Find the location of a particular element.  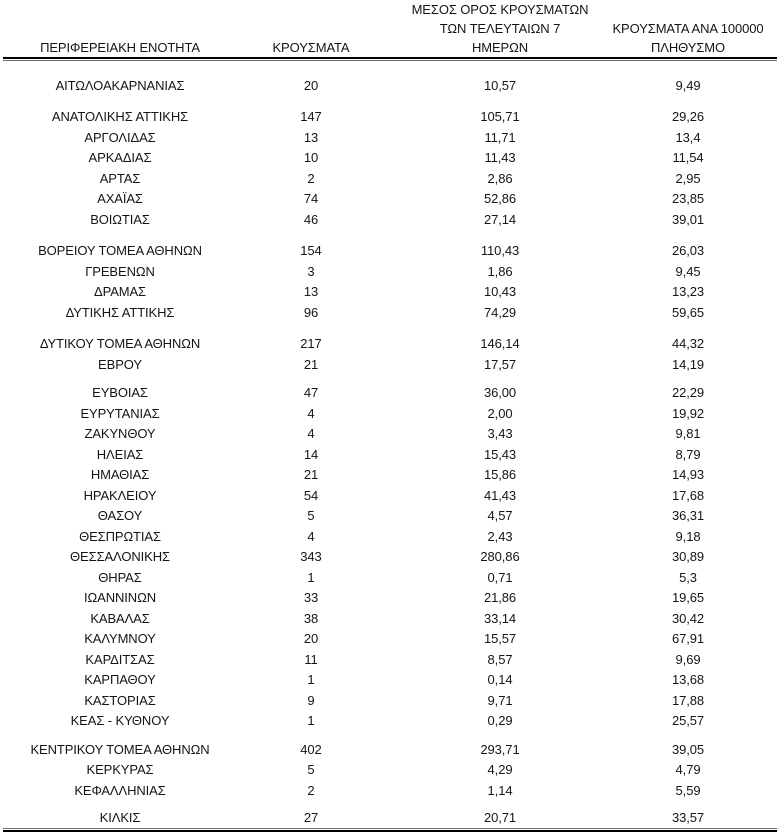

per-100k-cell: 13,4 is located at coordinates (688, 137).